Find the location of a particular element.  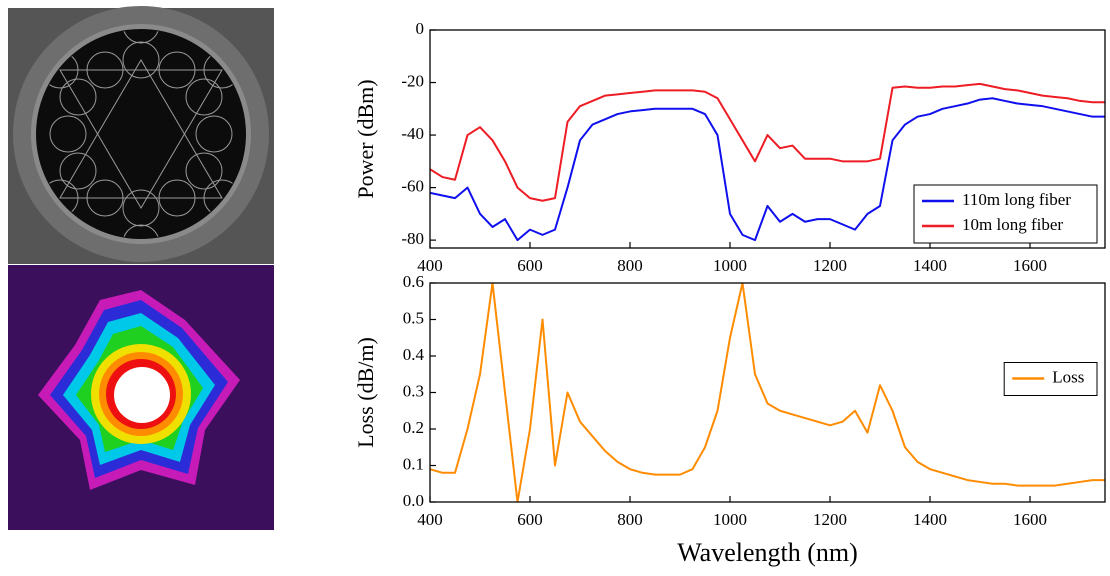

y-tick-label: 0 is located at coordinates (420, 28).